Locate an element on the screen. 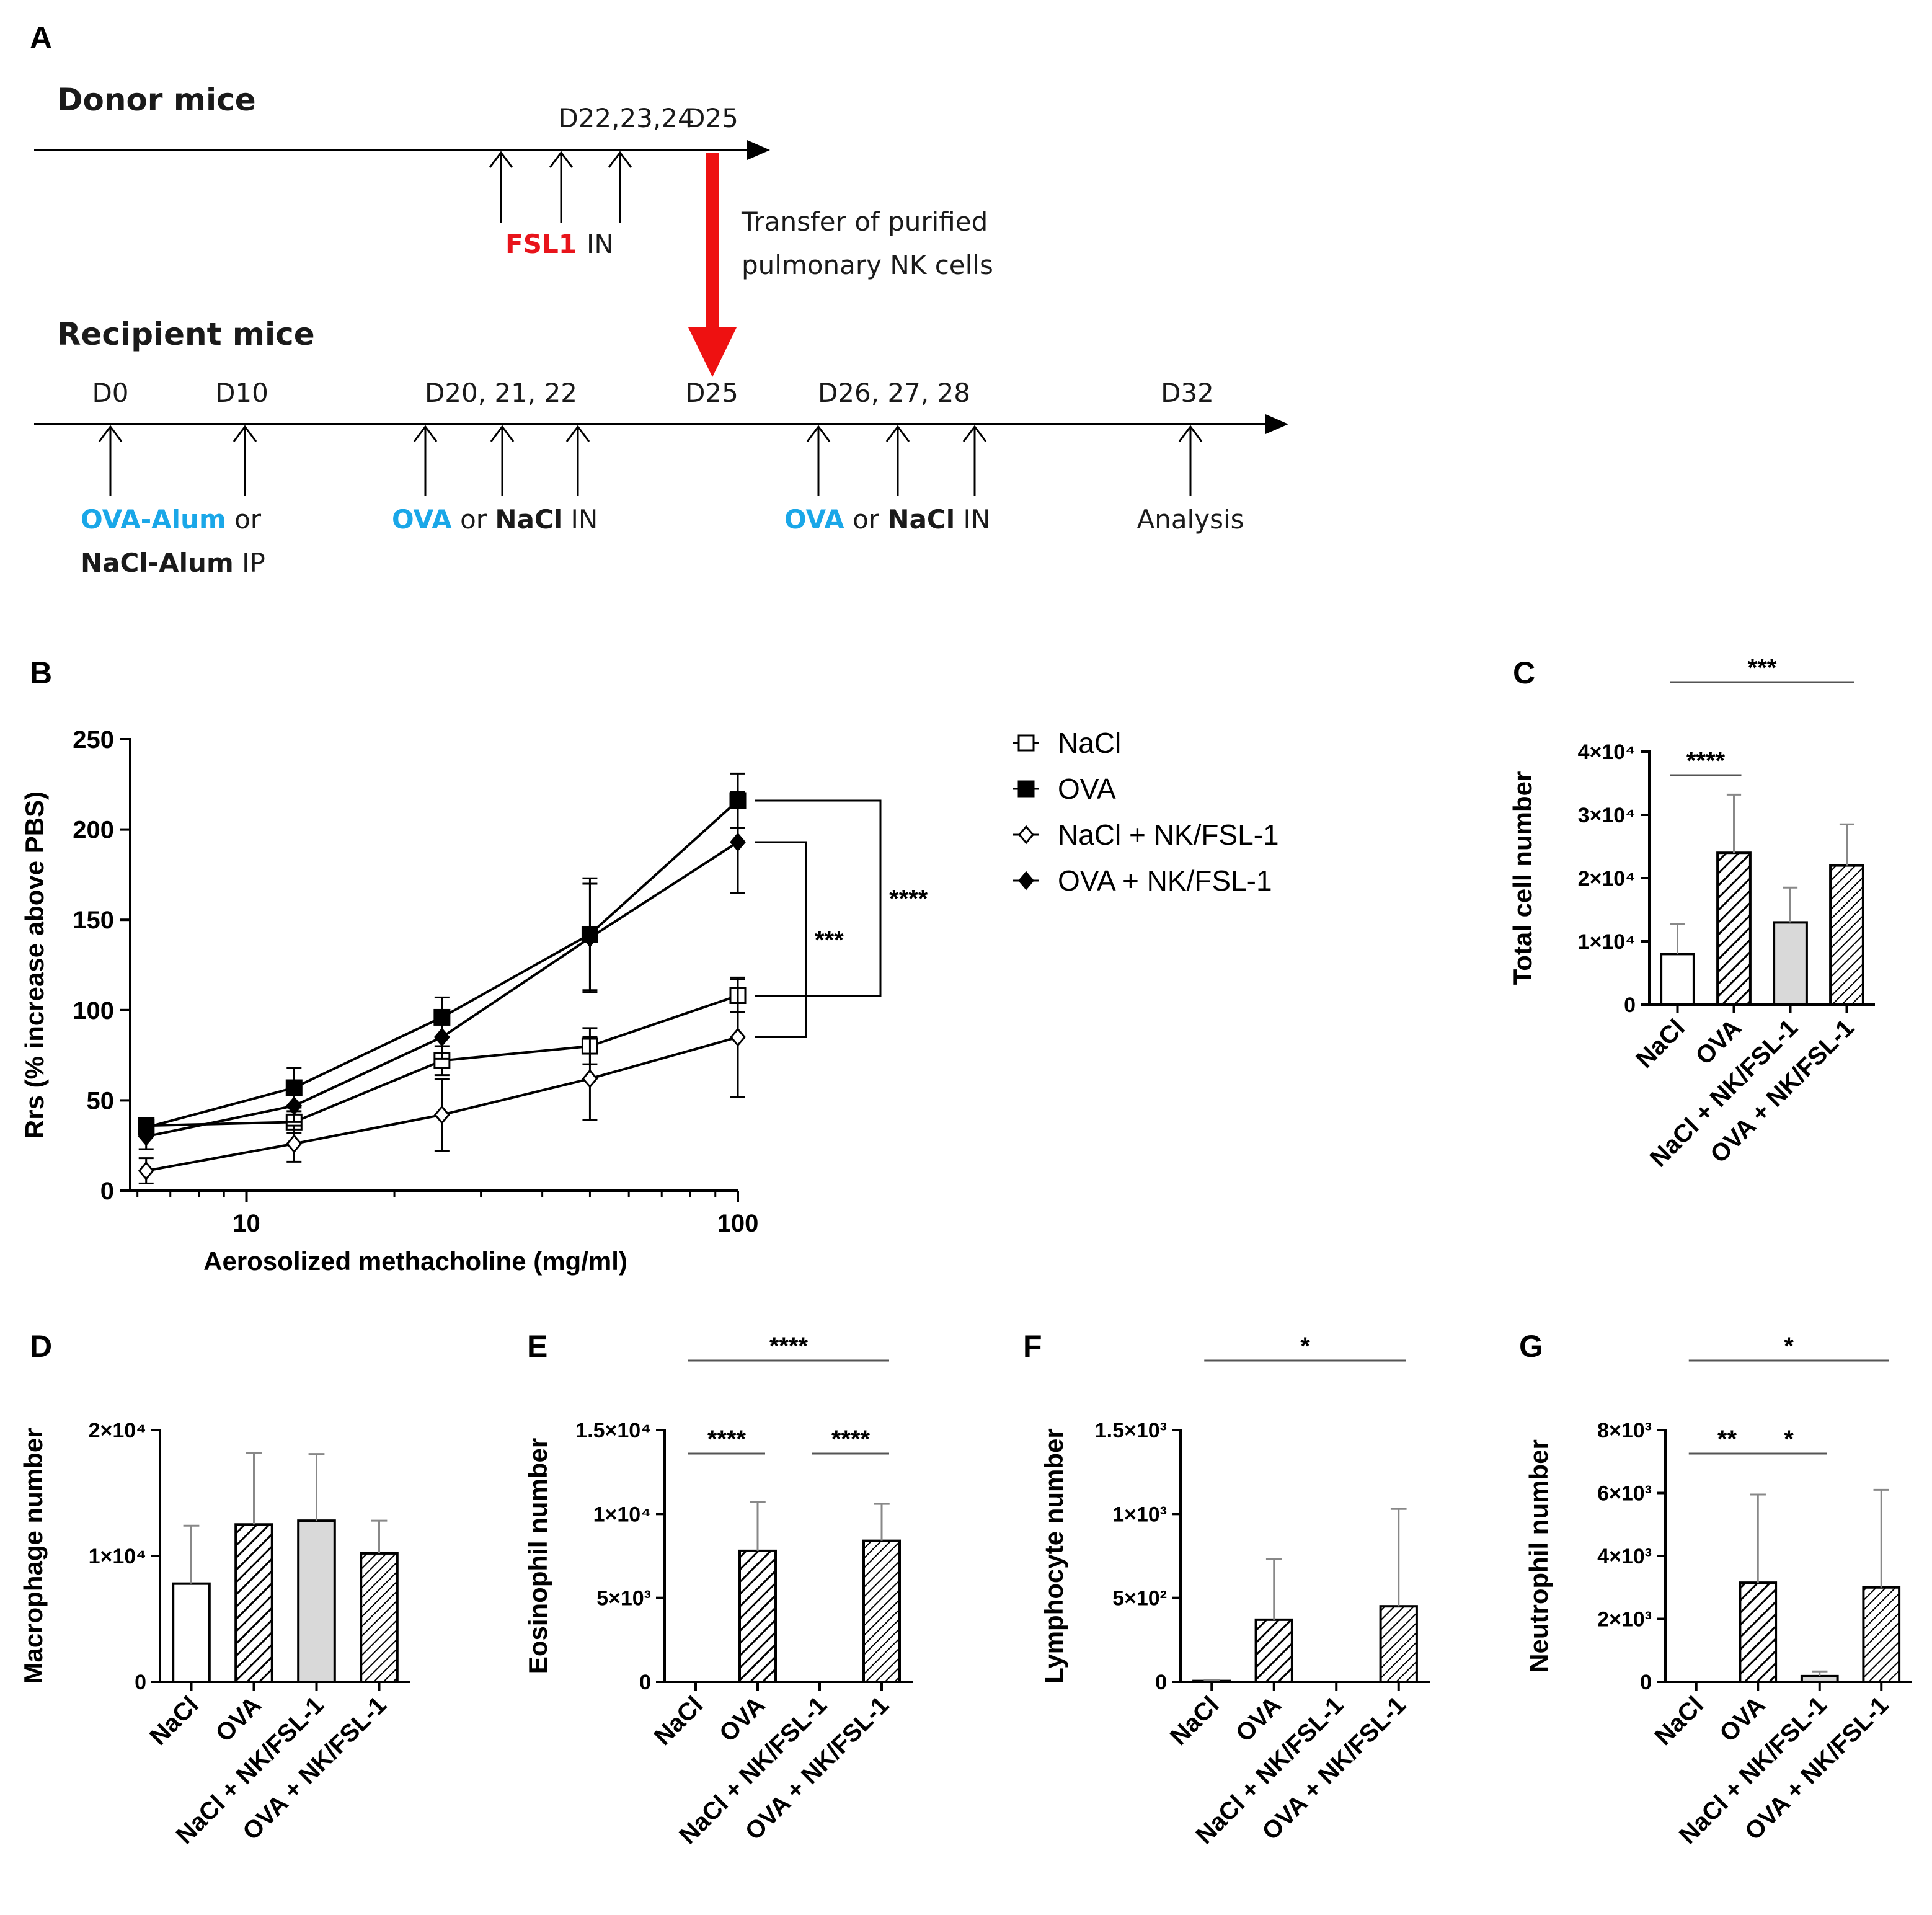  transfer-label-line1: Transfer of purified is located at coordinates (864, 222).